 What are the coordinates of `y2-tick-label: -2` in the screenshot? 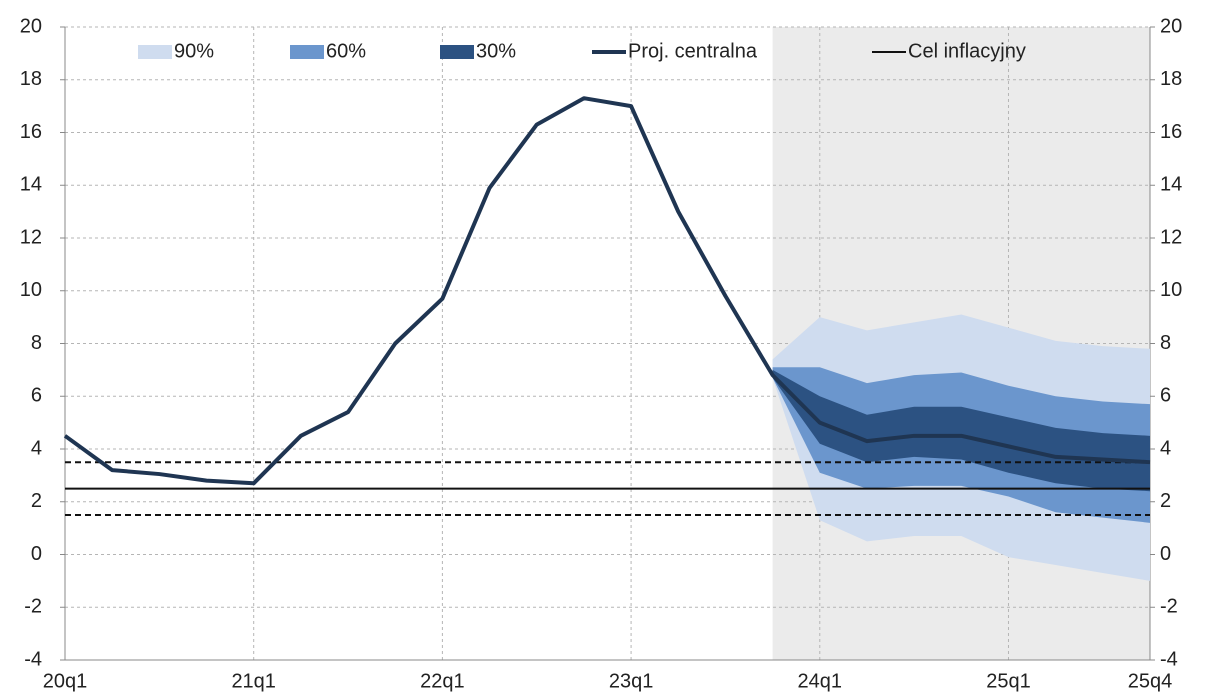 It's located at (1169, 607).